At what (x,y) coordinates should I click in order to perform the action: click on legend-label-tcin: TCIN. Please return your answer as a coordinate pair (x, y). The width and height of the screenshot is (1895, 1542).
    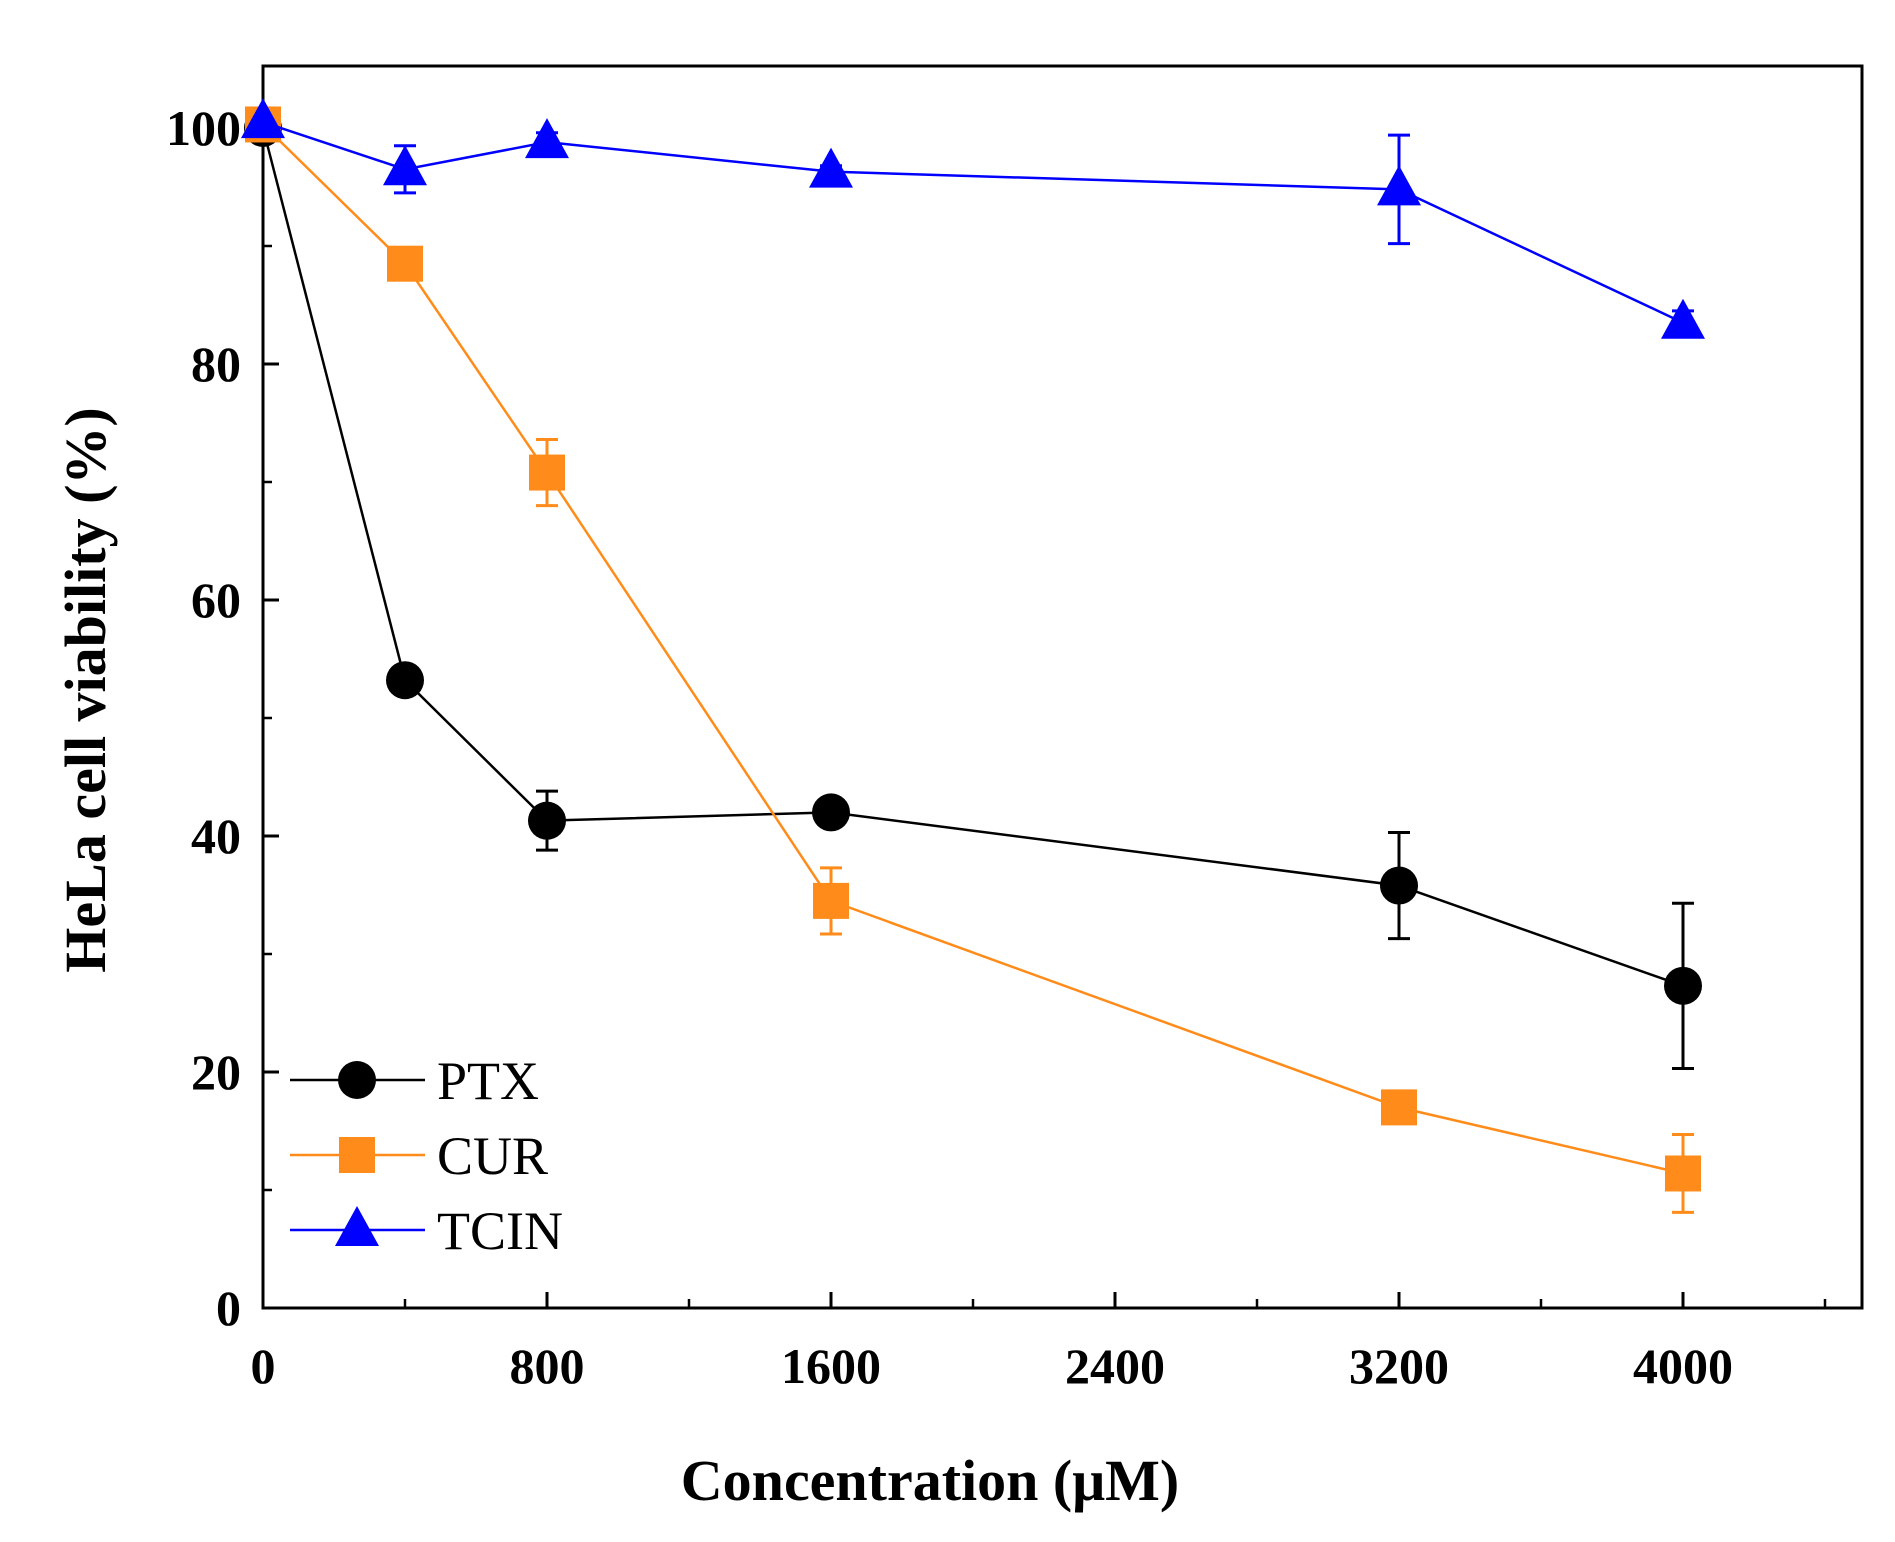
    Looking at the image, I should click on (500, 1231).